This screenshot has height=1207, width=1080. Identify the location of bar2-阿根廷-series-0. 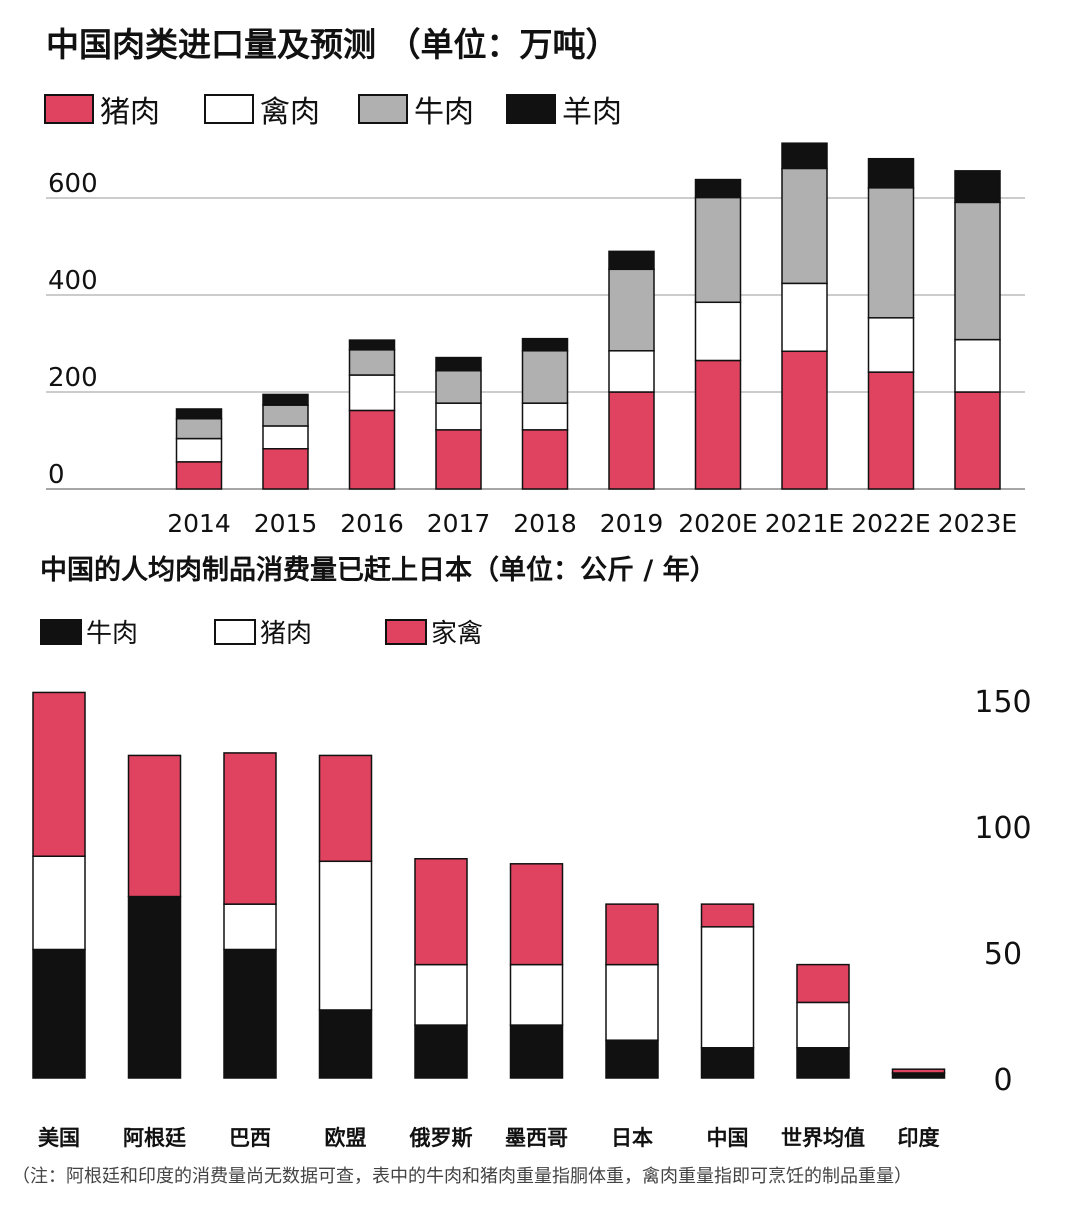
(154, 987).